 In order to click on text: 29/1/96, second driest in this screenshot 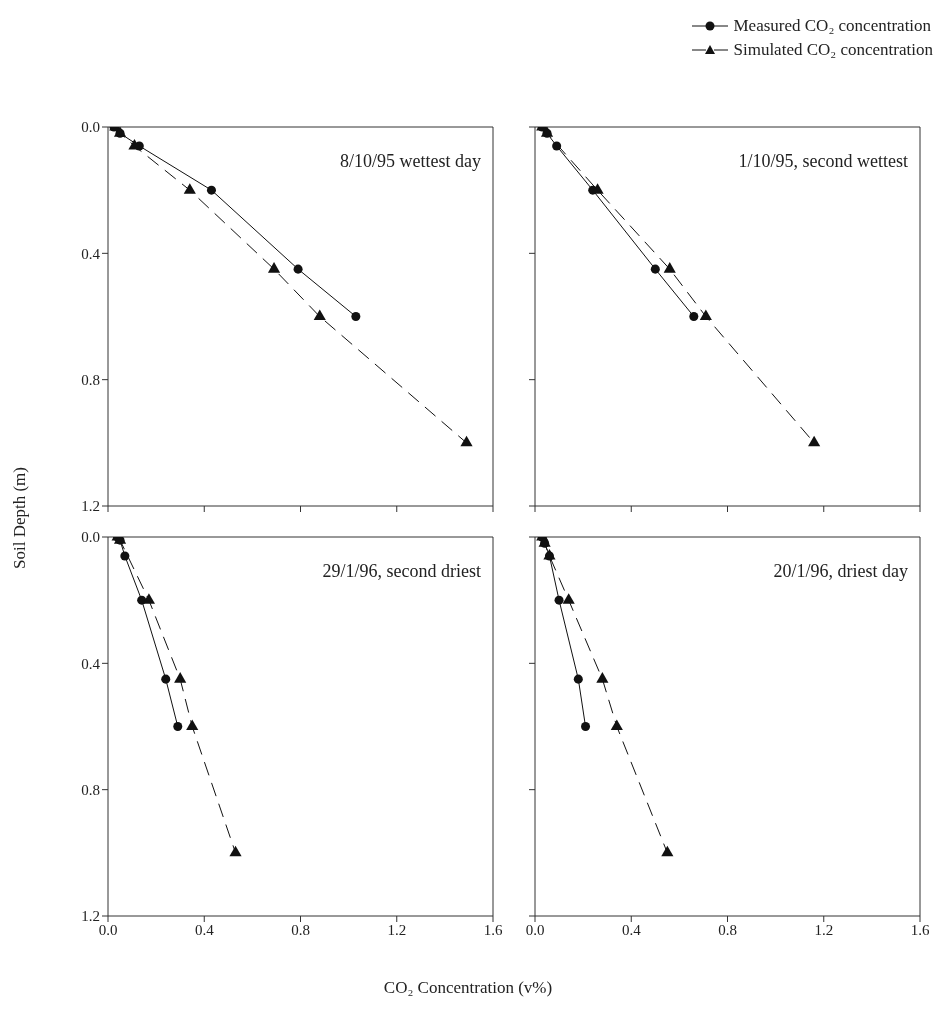, I will do `click(401, 571)`.